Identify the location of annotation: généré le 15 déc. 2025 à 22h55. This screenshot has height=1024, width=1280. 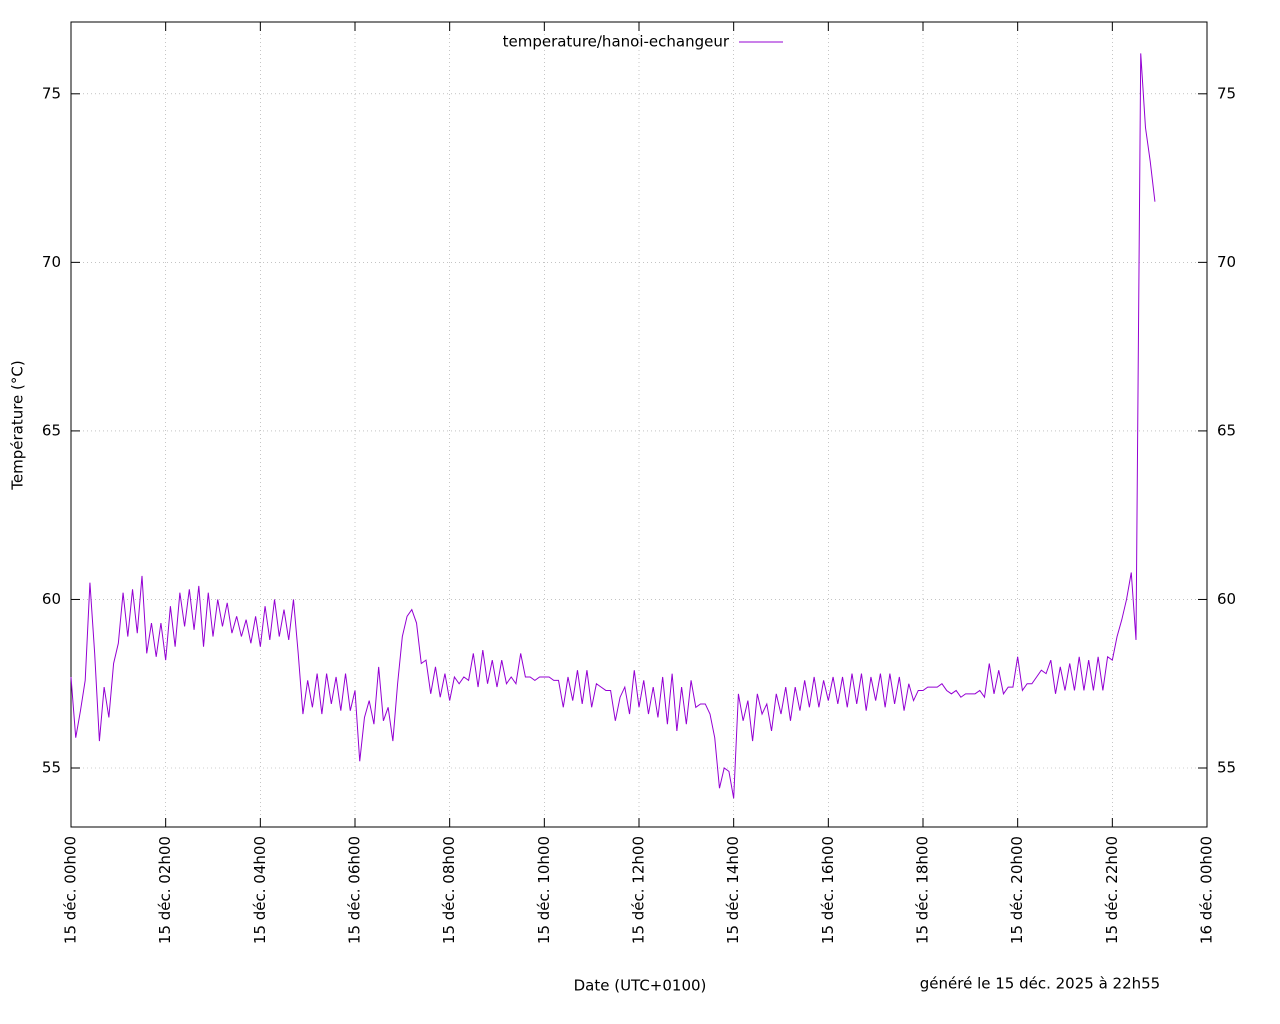
(1040, 984).